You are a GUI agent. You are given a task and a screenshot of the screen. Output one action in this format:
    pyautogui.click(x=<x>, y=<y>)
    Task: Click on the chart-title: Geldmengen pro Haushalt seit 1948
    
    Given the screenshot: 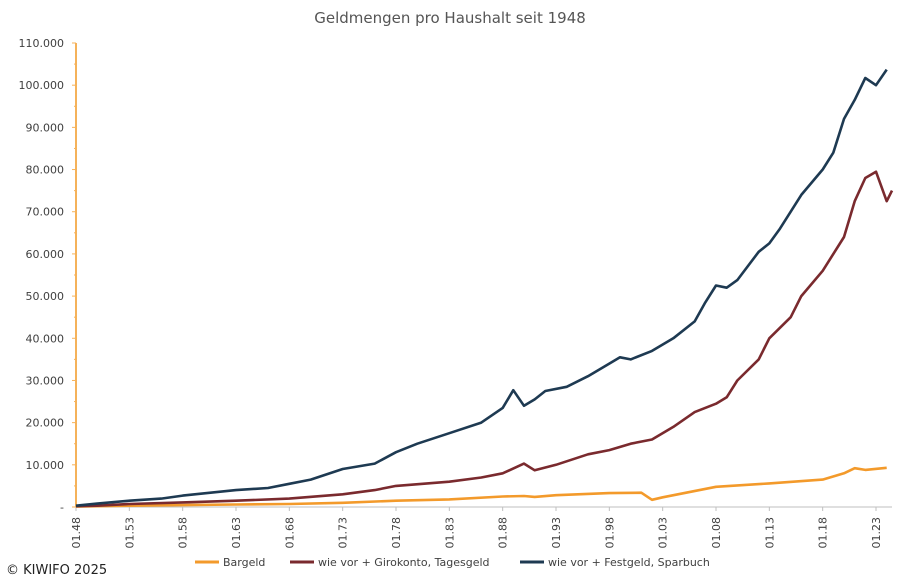 What is the action you would take?
    pyautogui.click(x=450, y=18)
    